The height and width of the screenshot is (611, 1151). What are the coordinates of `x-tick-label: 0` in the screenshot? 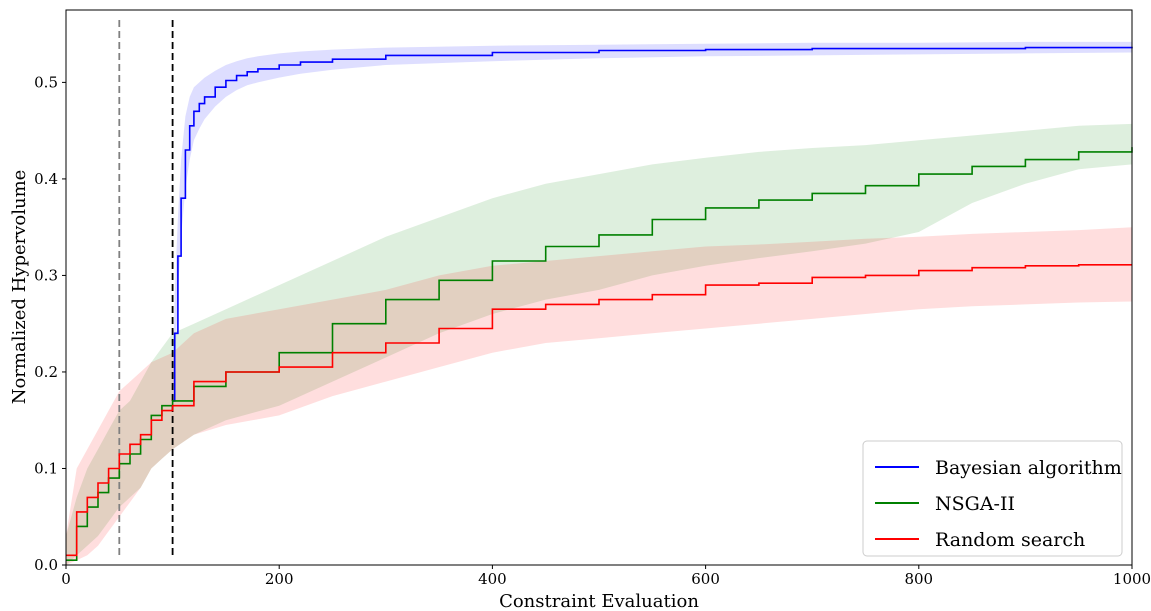 It's located at (66, 579).